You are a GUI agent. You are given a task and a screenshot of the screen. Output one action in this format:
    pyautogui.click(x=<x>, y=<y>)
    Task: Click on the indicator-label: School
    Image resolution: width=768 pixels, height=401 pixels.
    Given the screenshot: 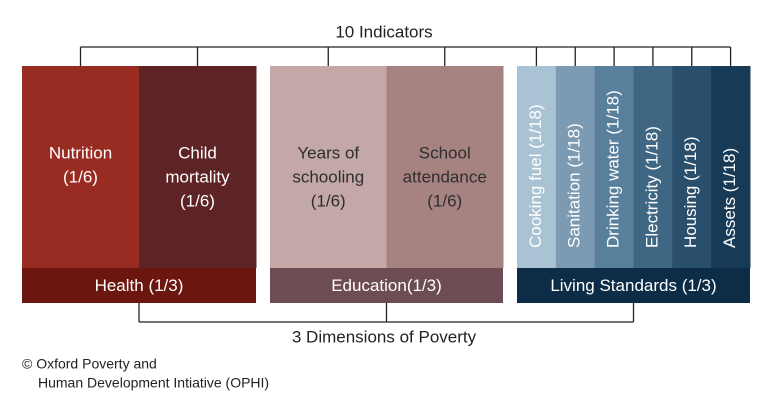 What is the action you would take?
    pyautogui.click(x=445, y=152)
    